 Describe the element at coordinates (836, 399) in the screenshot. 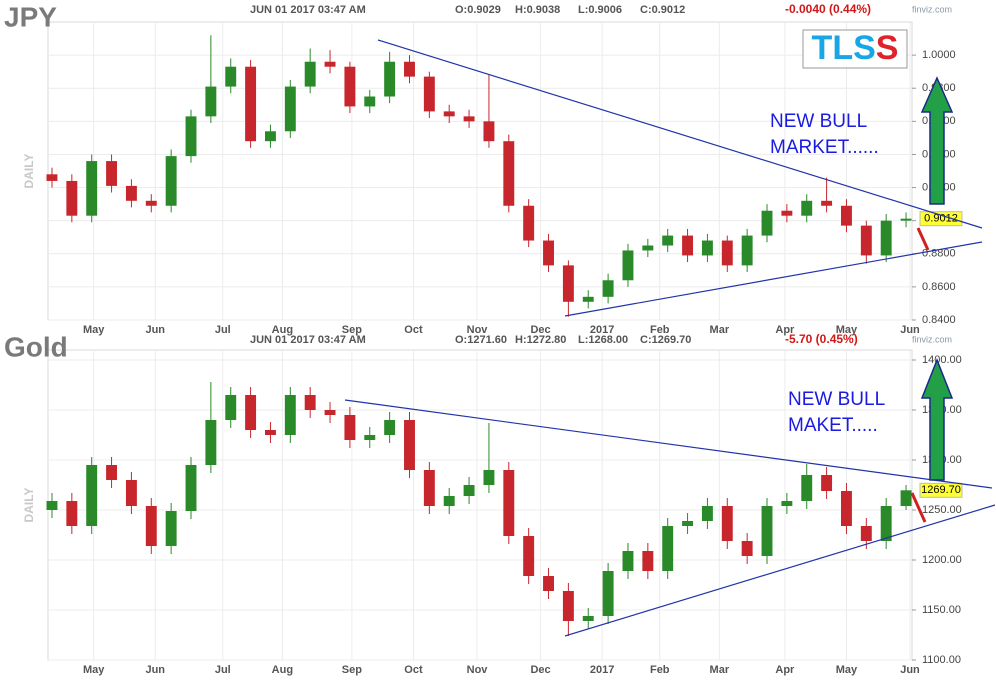

I see `annotation: NEW BULL` at that location.